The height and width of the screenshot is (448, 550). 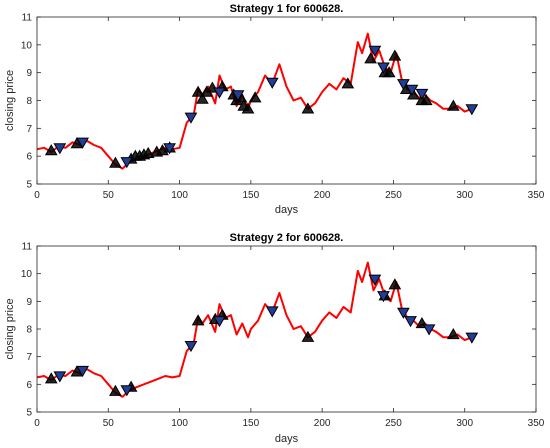 What do you see at coordinates (29, 101) in the screenshot?
I see `chart-1-ytick-label: 8` at bounding box center [29, 101].